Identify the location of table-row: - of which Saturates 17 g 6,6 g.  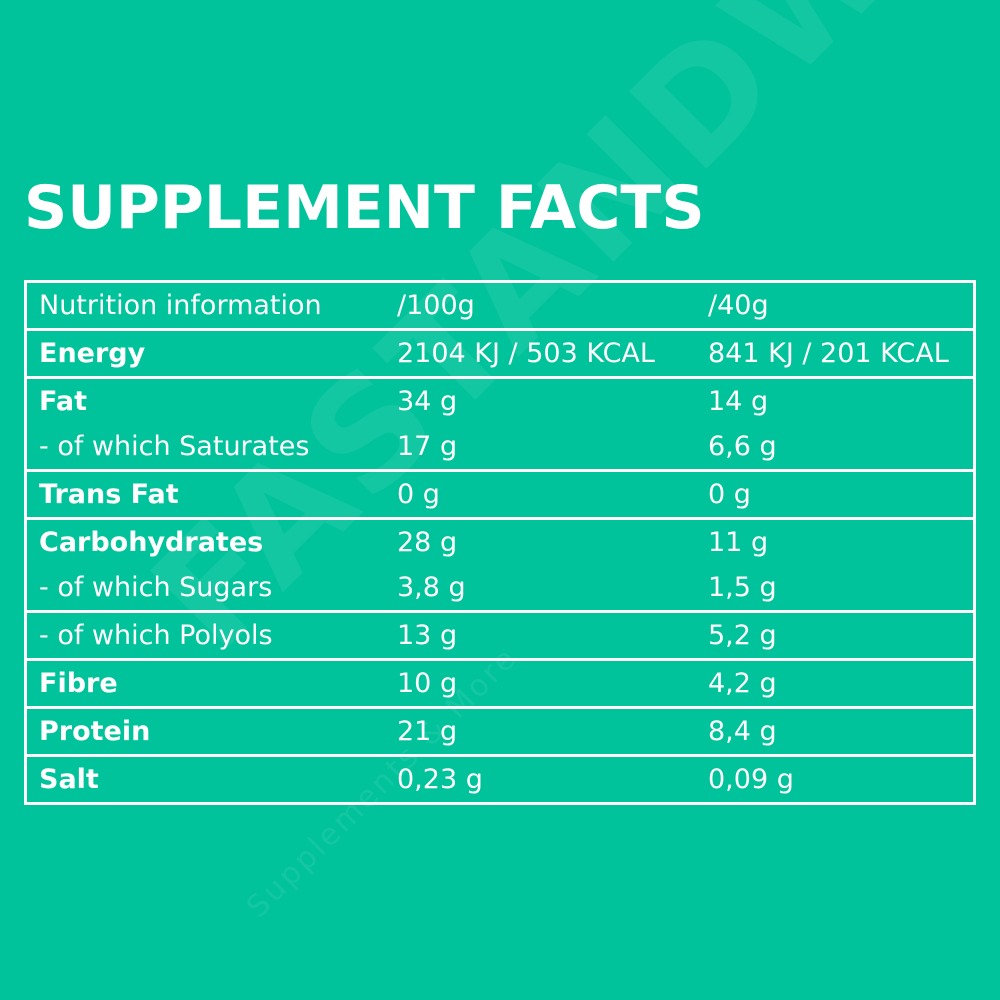
(500, 447).